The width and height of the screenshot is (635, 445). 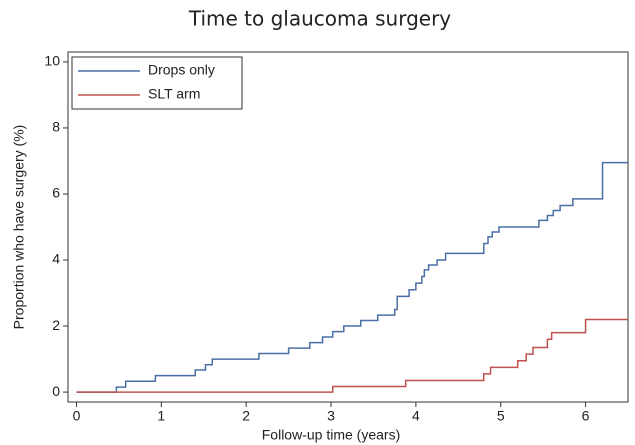 What do you see at coordinates (19, 227) in the screenshot?
I see `y-axis-label: Proportion who have surgery (%)` at bounding box center [19, 227].